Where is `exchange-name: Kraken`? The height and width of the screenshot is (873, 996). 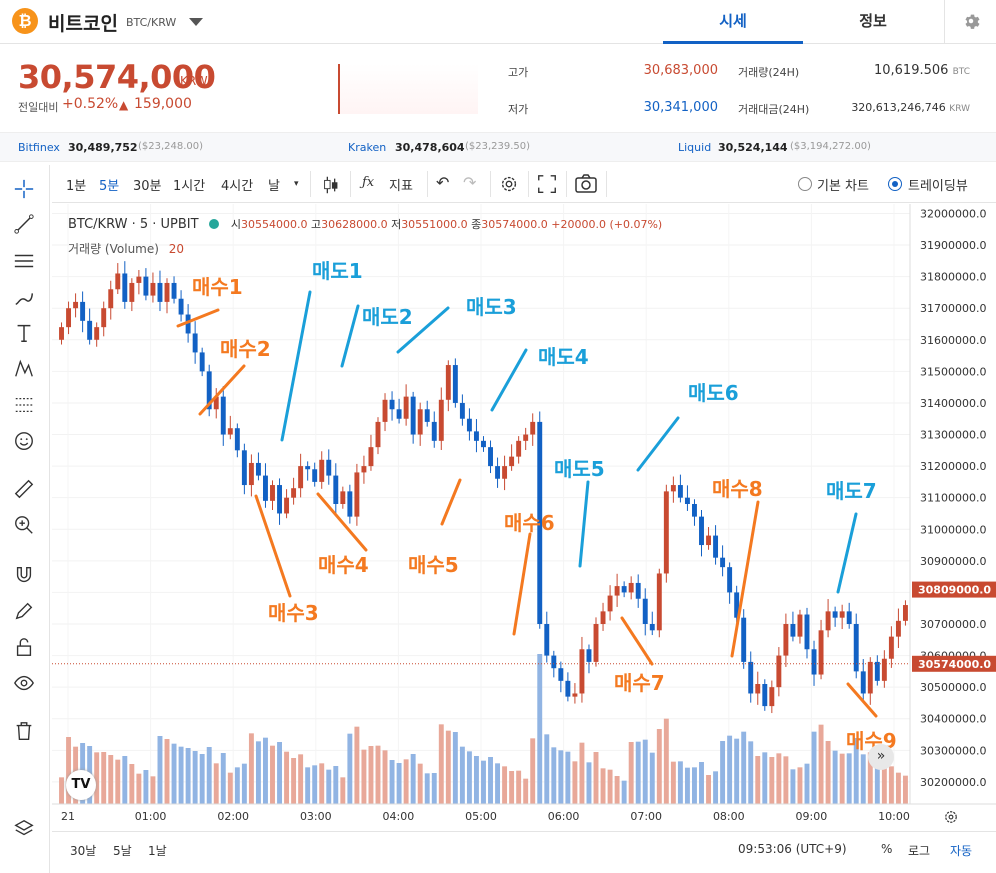 exchange-name: Kraken is located at coordinates (367, 147).